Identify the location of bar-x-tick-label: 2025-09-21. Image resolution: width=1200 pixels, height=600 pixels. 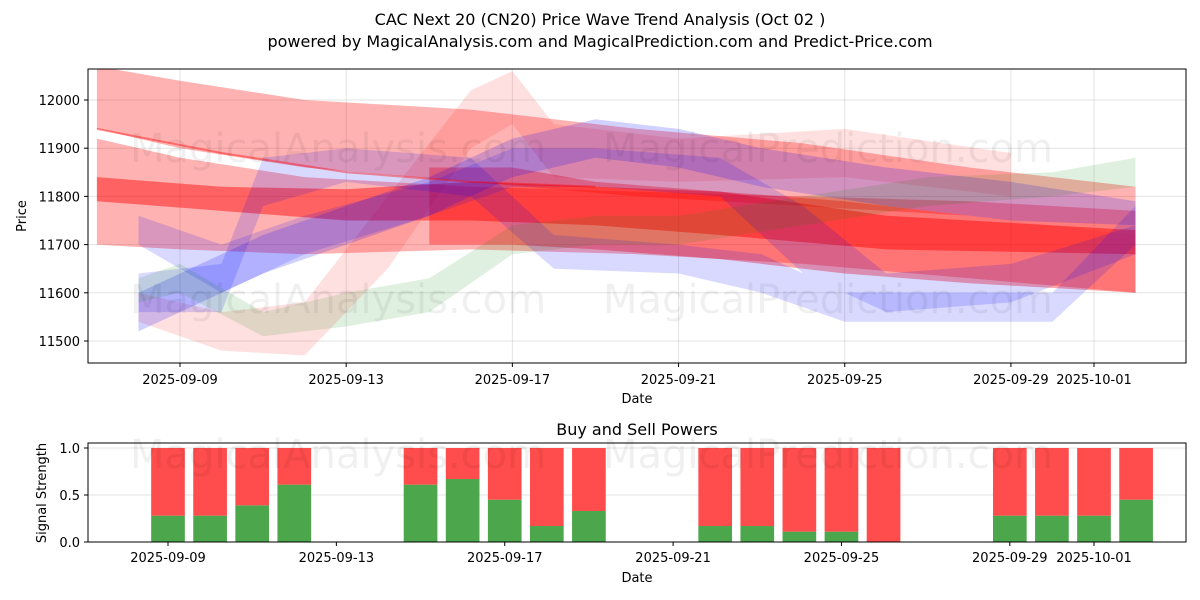
(673, 558).